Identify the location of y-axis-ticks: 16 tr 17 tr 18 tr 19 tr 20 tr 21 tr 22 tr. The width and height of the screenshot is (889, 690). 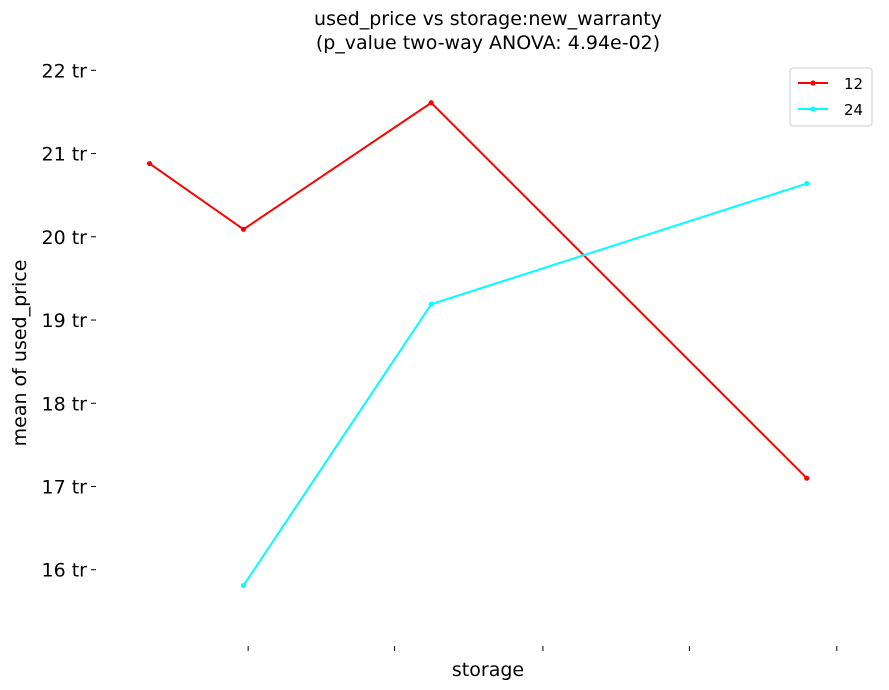
(69, 321).